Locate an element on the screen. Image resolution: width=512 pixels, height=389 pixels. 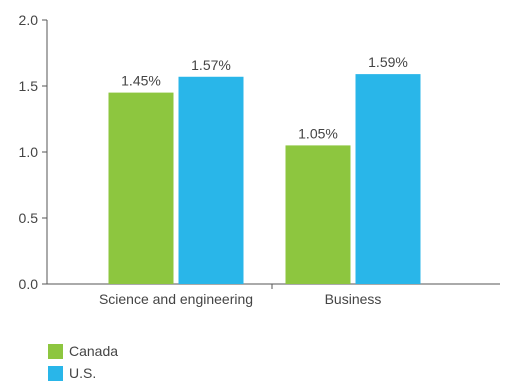
bar-data-labels: 1.45% 1.57% 1.05% 1.59% is located at coordinates (264, 97).